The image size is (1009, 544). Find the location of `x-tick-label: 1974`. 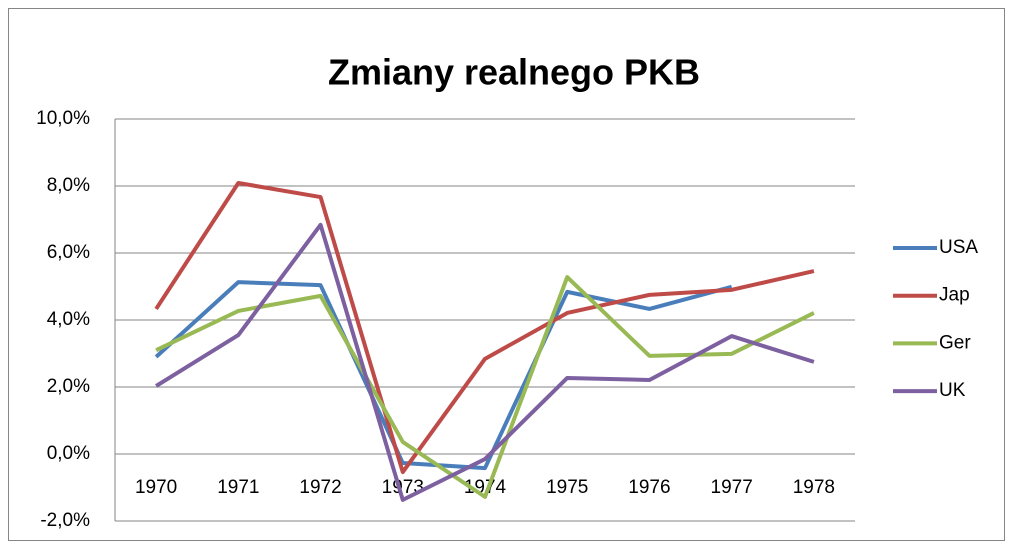

x-tick-label: 1974 is located at coordinates (485, 487).